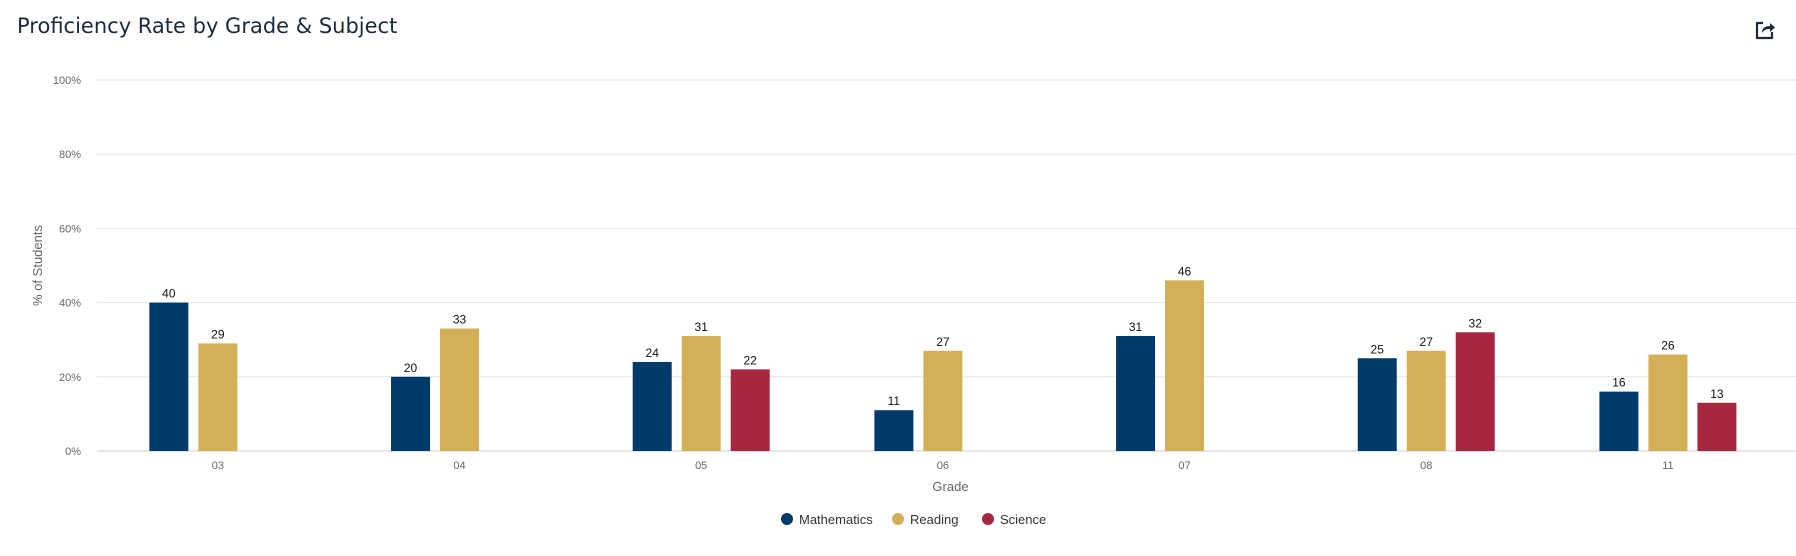  I want to click on share-icon, so click(1765, 30).